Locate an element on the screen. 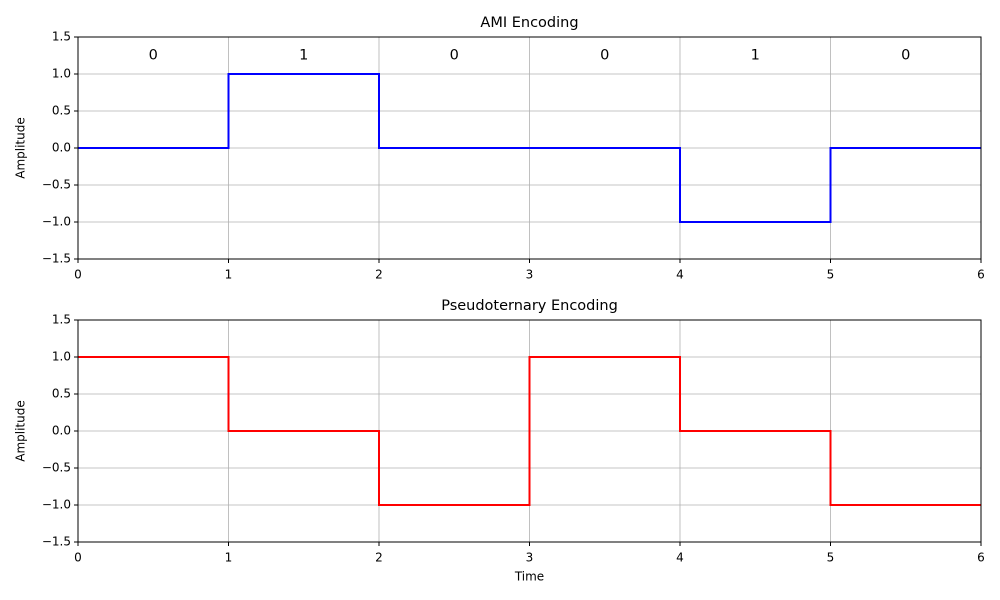 The image size is (1000, 600). chart-title: Pseudoternary Encoding is located at coordinates (529, 306).